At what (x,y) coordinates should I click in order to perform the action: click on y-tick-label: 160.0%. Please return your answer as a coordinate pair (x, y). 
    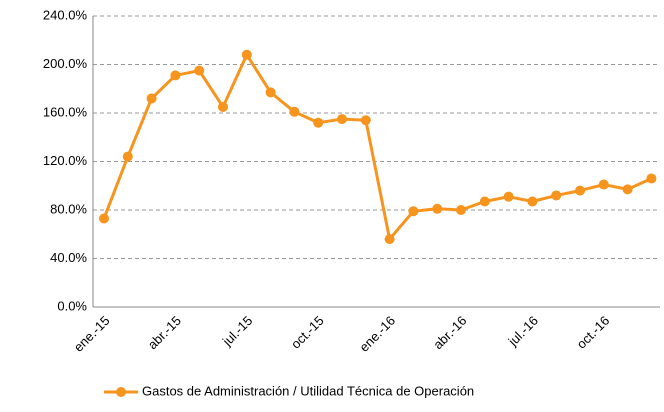
    Looking at the image, I should click on (65, 111).